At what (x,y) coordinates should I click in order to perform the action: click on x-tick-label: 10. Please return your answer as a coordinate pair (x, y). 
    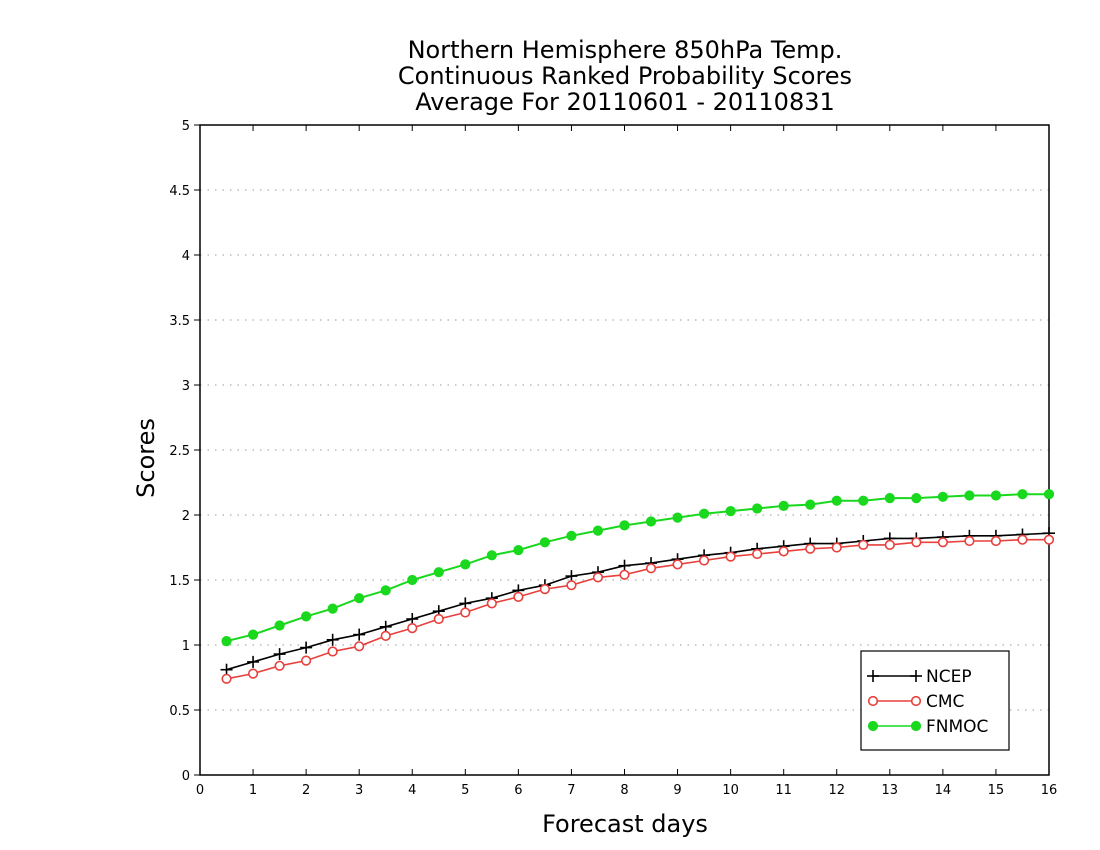
    Looking at the image, I should click on (730, 790).